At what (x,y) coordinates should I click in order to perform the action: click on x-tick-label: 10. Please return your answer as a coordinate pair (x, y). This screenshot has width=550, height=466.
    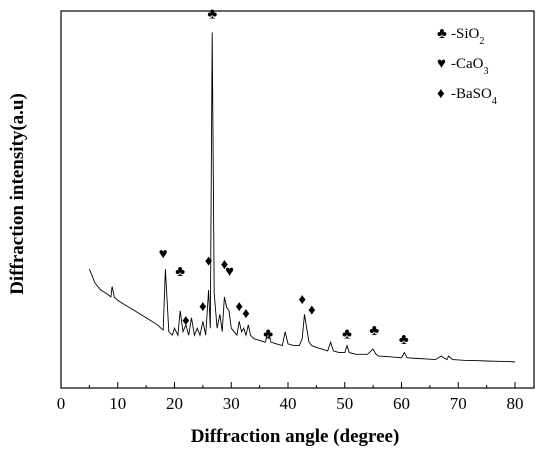
    Looking at the image, I should click on (117, 403).